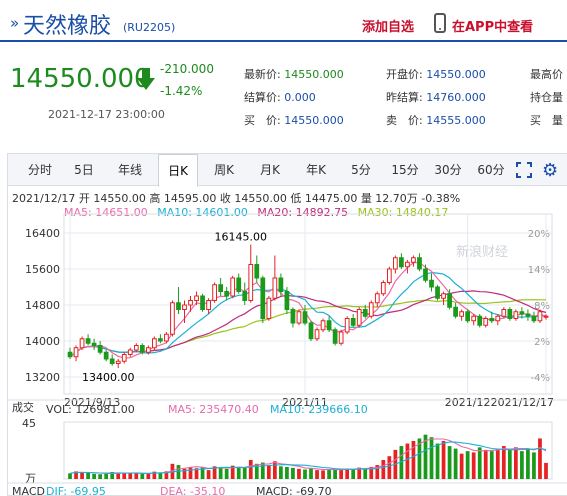 The width and height of the screenshot is (567, 496). What do you see at coordinates (440, 23) in the screenshot?
I see `phone-icon` at bounding box center [440, 23].